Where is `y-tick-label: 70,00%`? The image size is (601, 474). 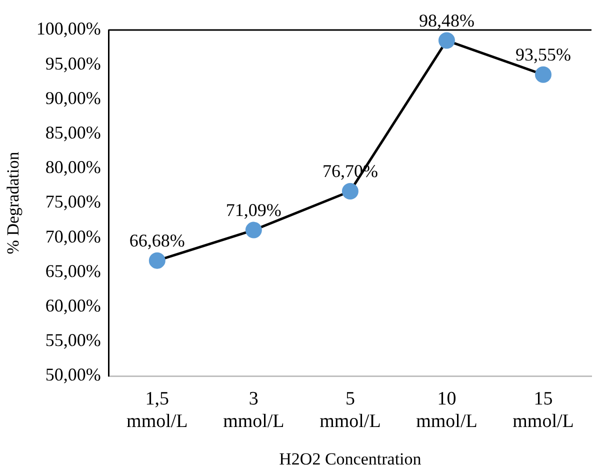 y-tick-label: 70,00% is located at coordinates (73, 236).